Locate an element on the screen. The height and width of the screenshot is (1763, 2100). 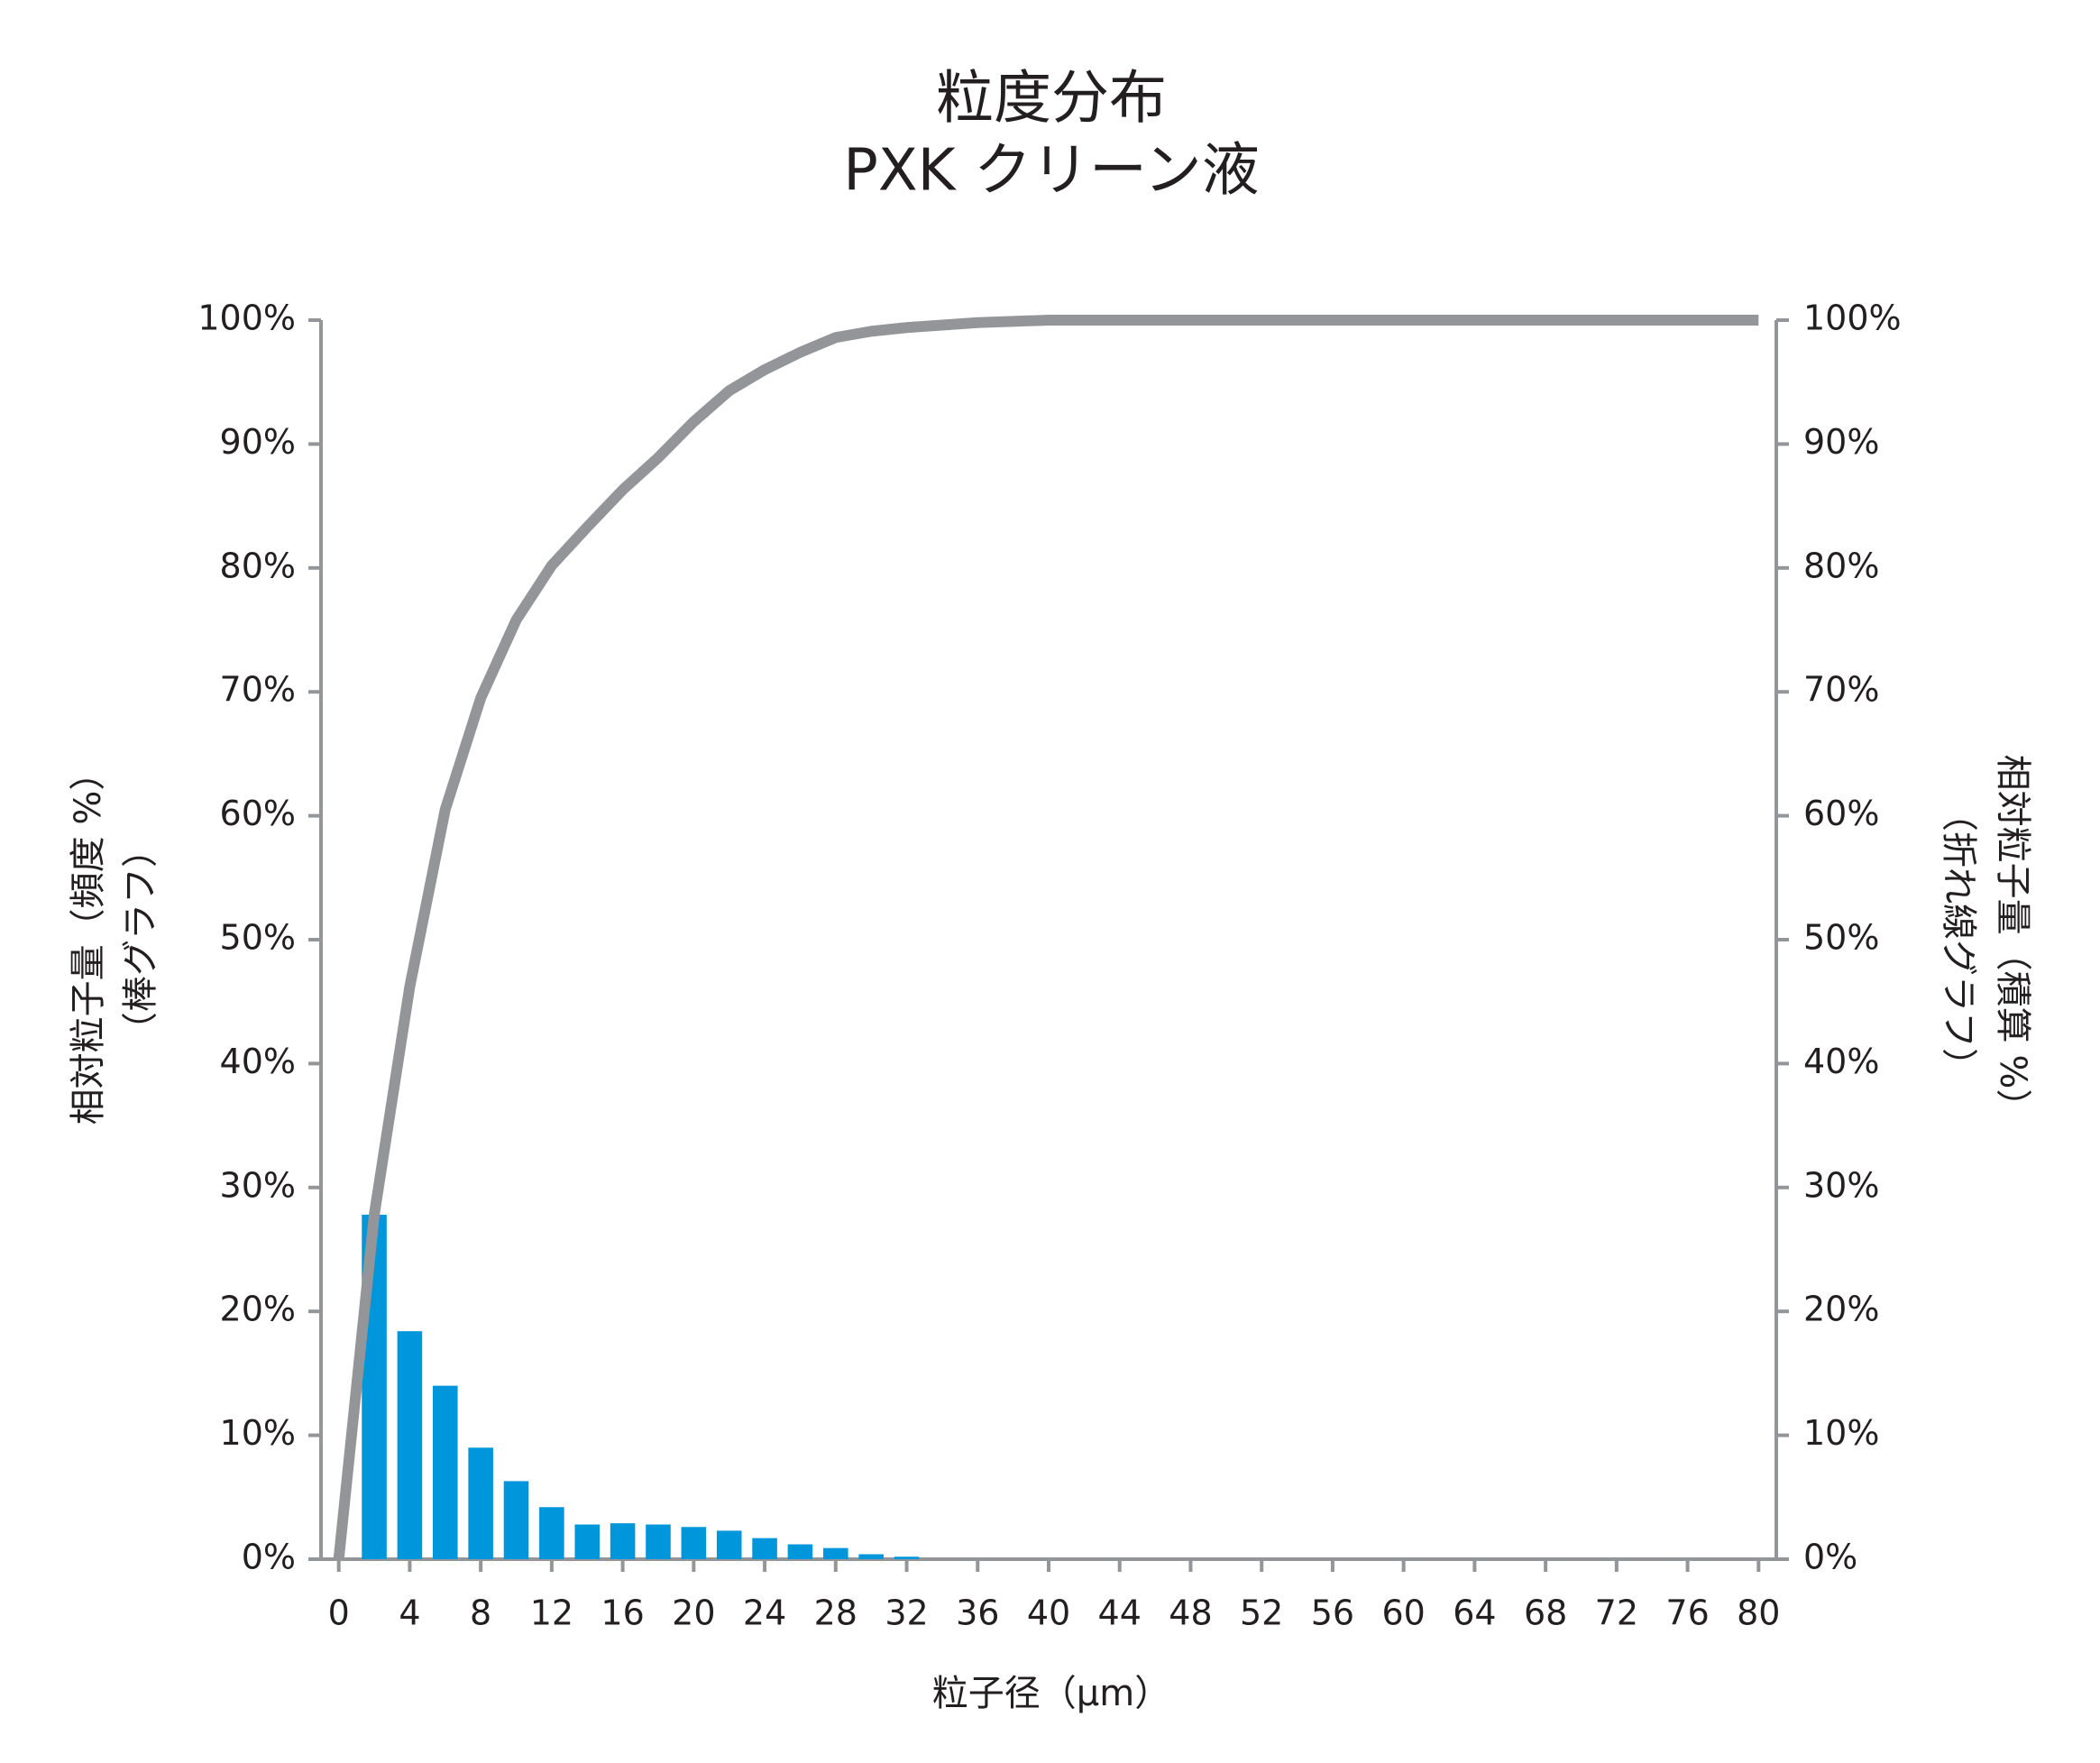
x-tick-label: 0 is located at coordinates (339, 1613).